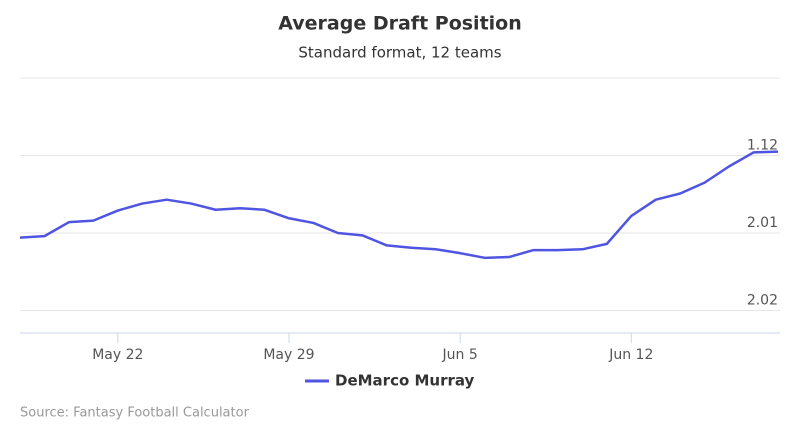 The image size is (800, 440). I want to click on x-tick-label: Jun 12, so click(630, 355).